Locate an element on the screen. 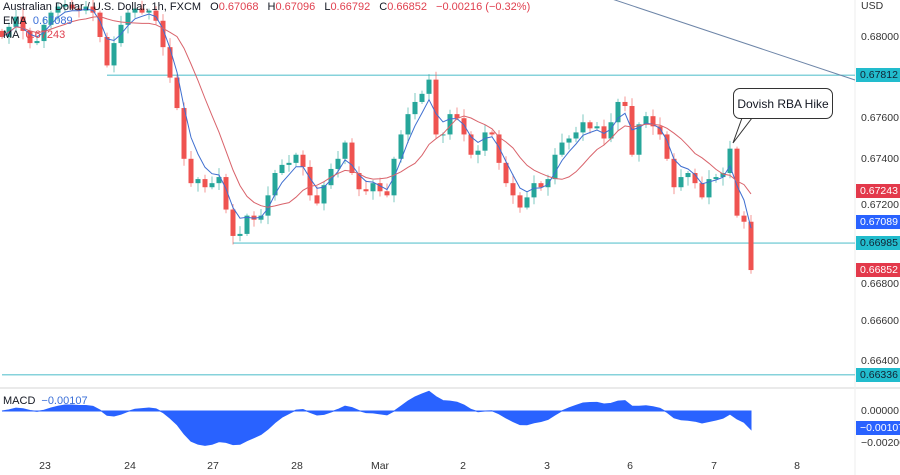 The width and height of the screenshot is (900, 475). close-value: 0.66852 is located at coordinates (407, 7).